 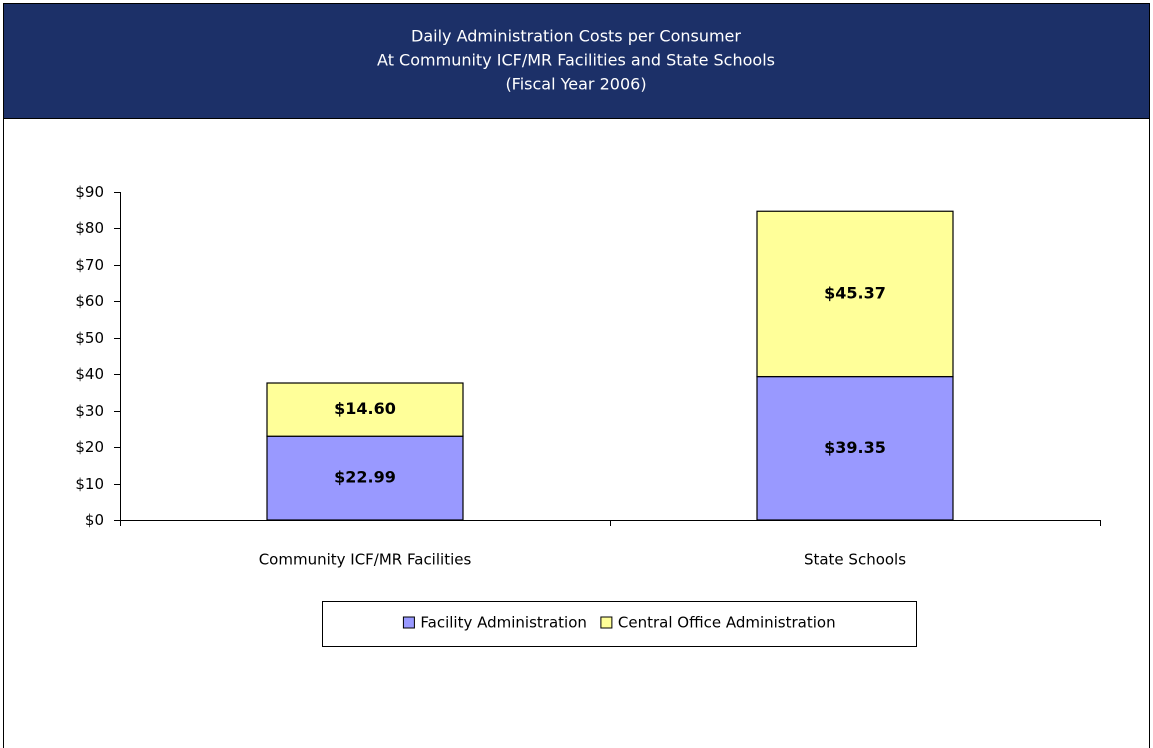 I want to click on data-label: $14.60, so click(x=365, y=408).